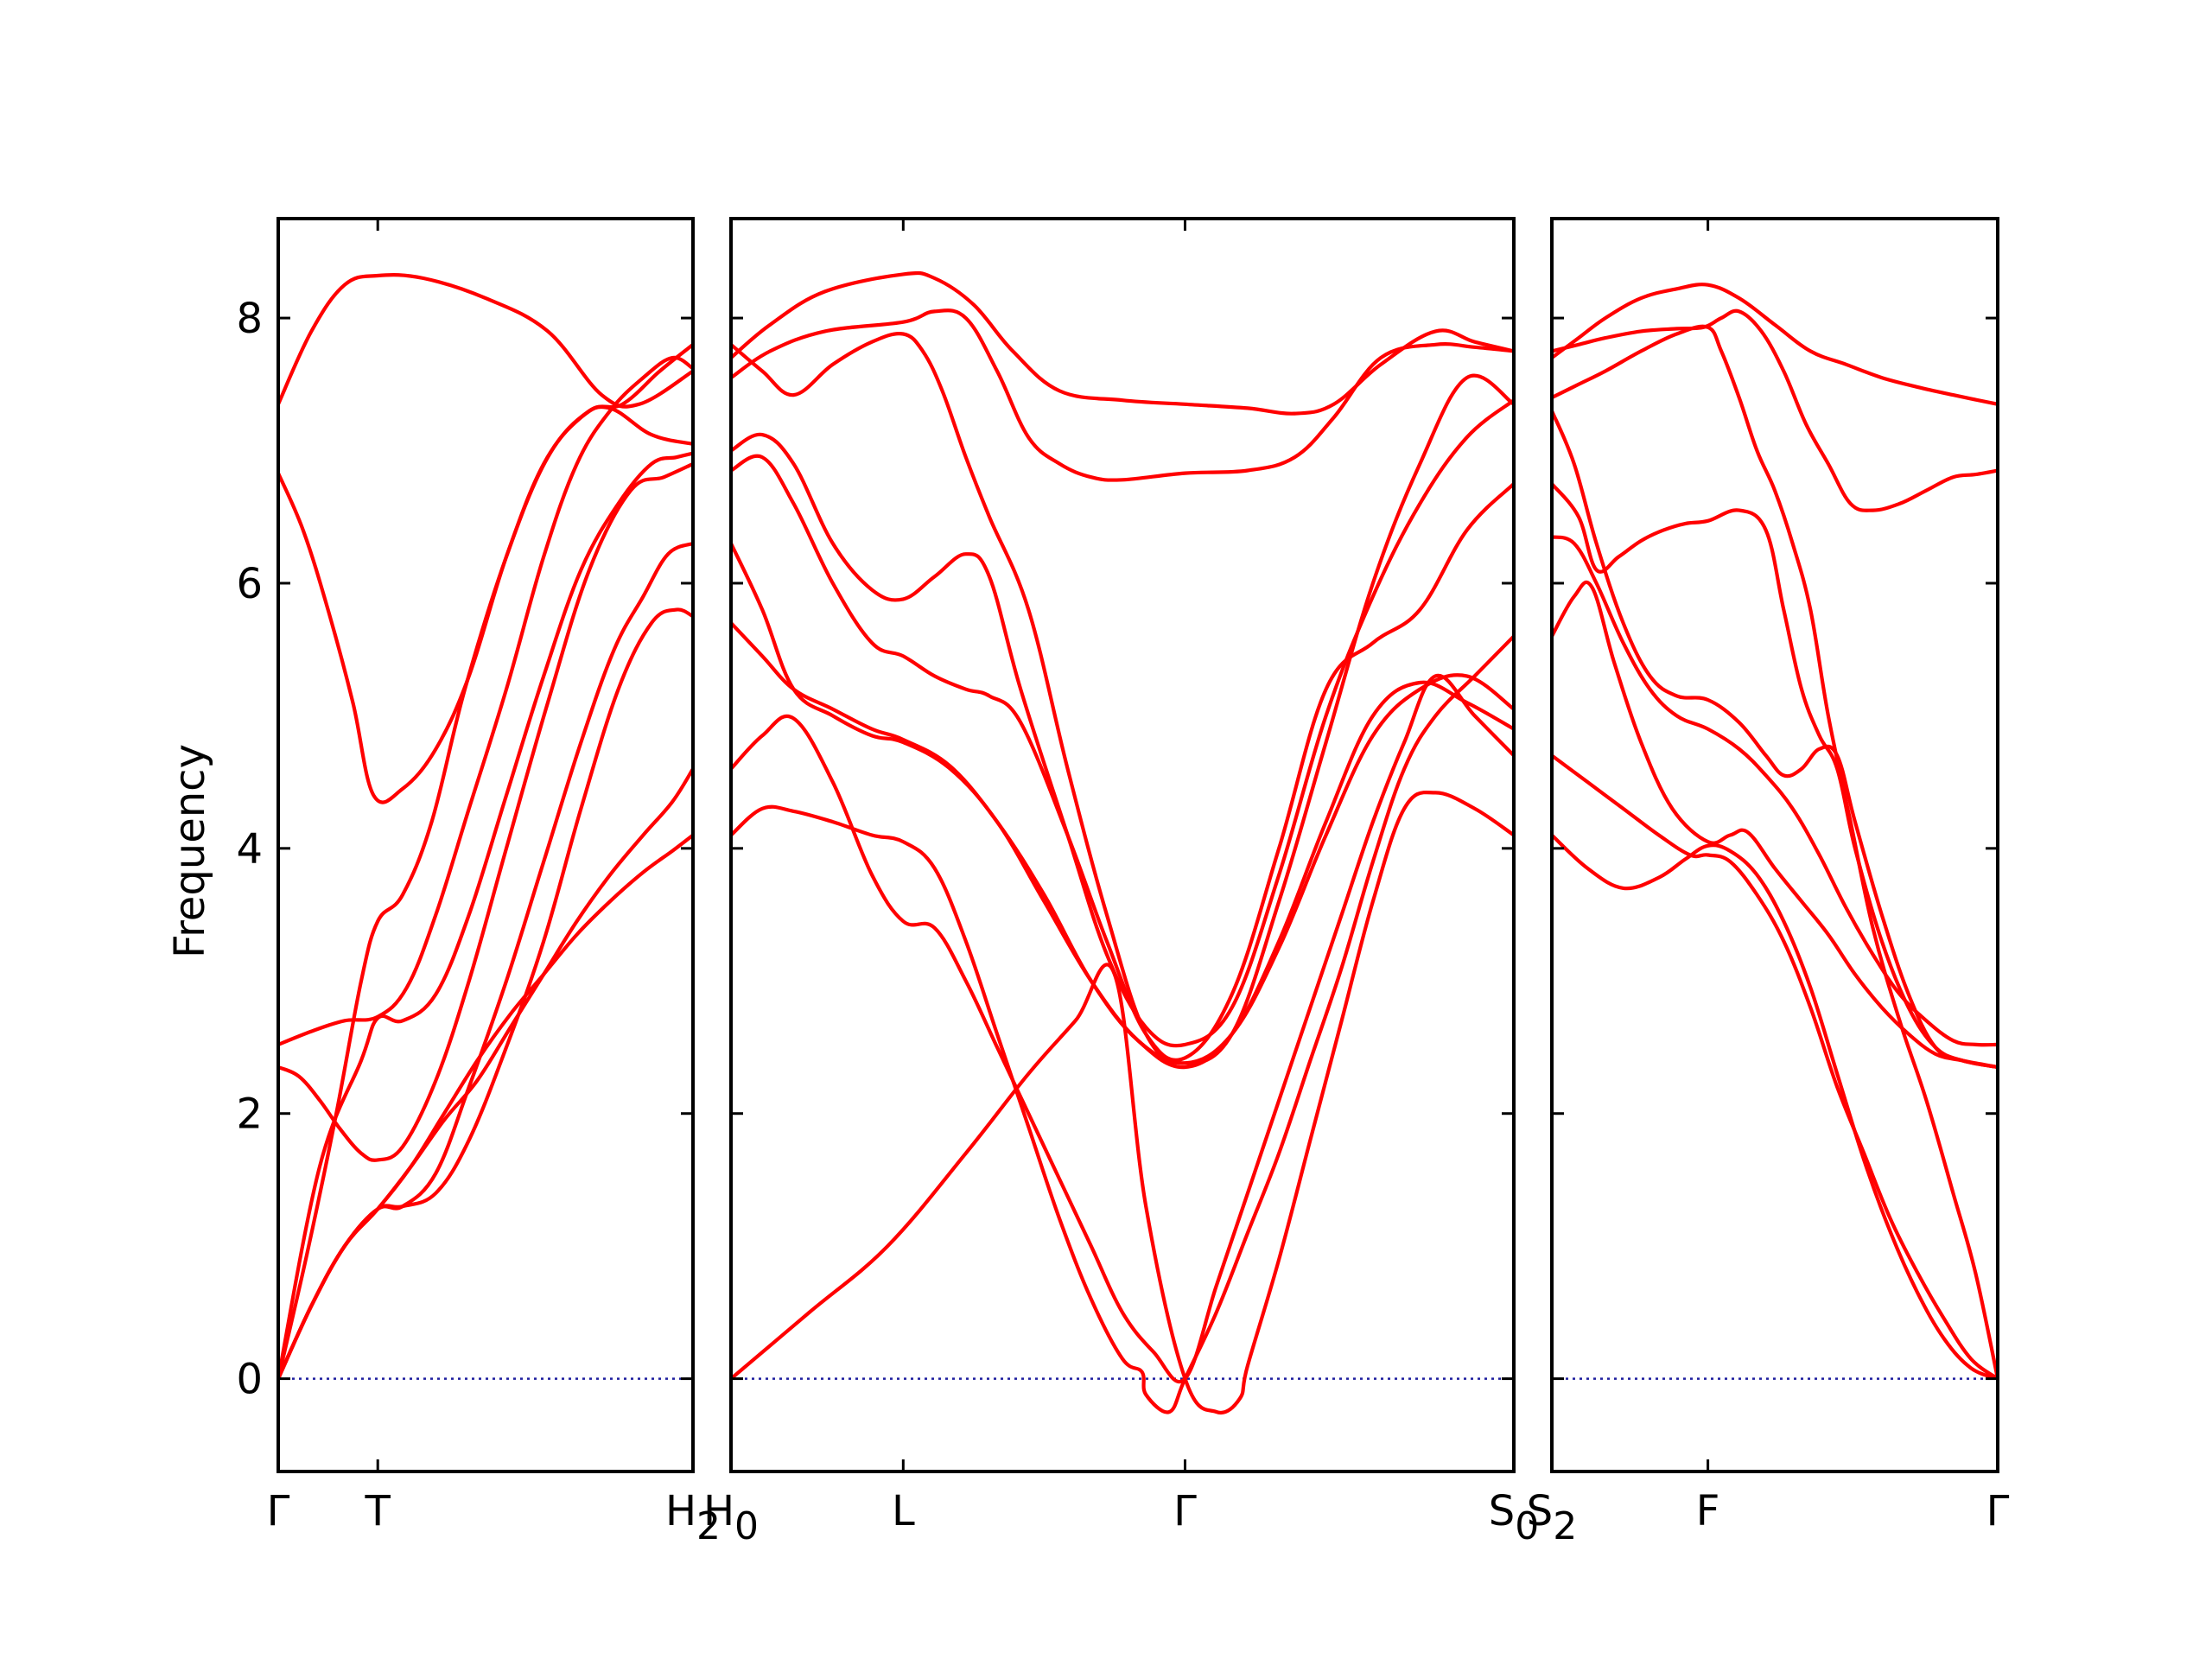 The image size is (2212, 1659). Describe the element at coordinates (249, 849) in the screenshot. I see `y-tick-label: 4` at that location.